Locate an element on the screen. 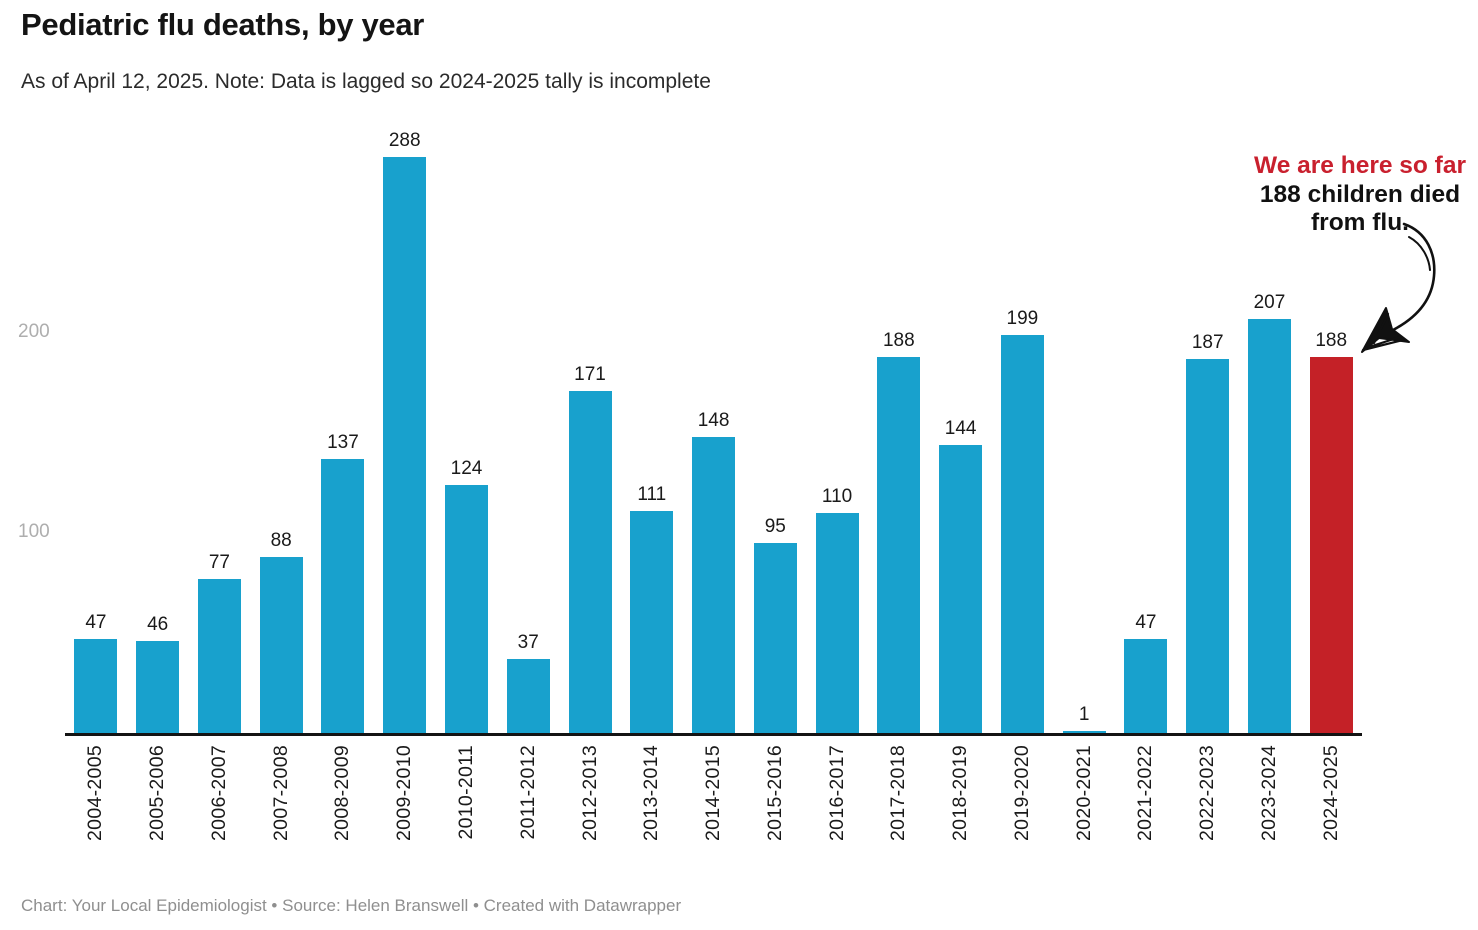  bar-column: 1 is located at coordinates (1084, 718).